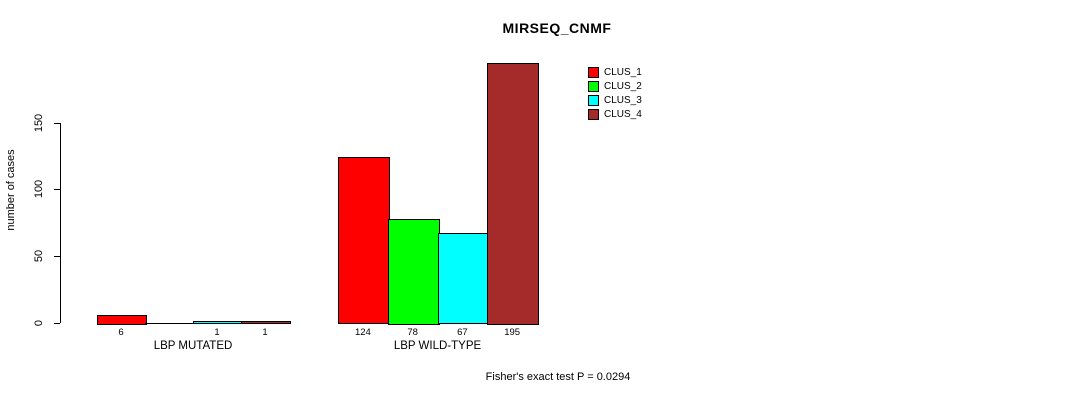 This screenshot has width=1090, height=400. Describe the element at coordinates (39, 322) in the screenshot. I see `y-axis-tick-label: 0` at that location.